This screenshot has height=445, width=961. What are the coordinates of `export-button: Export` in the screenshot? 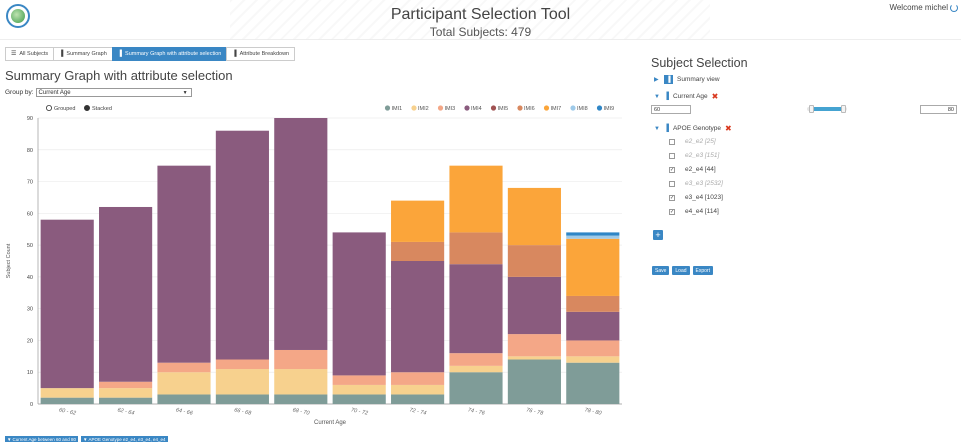 It's located at (702, 270).